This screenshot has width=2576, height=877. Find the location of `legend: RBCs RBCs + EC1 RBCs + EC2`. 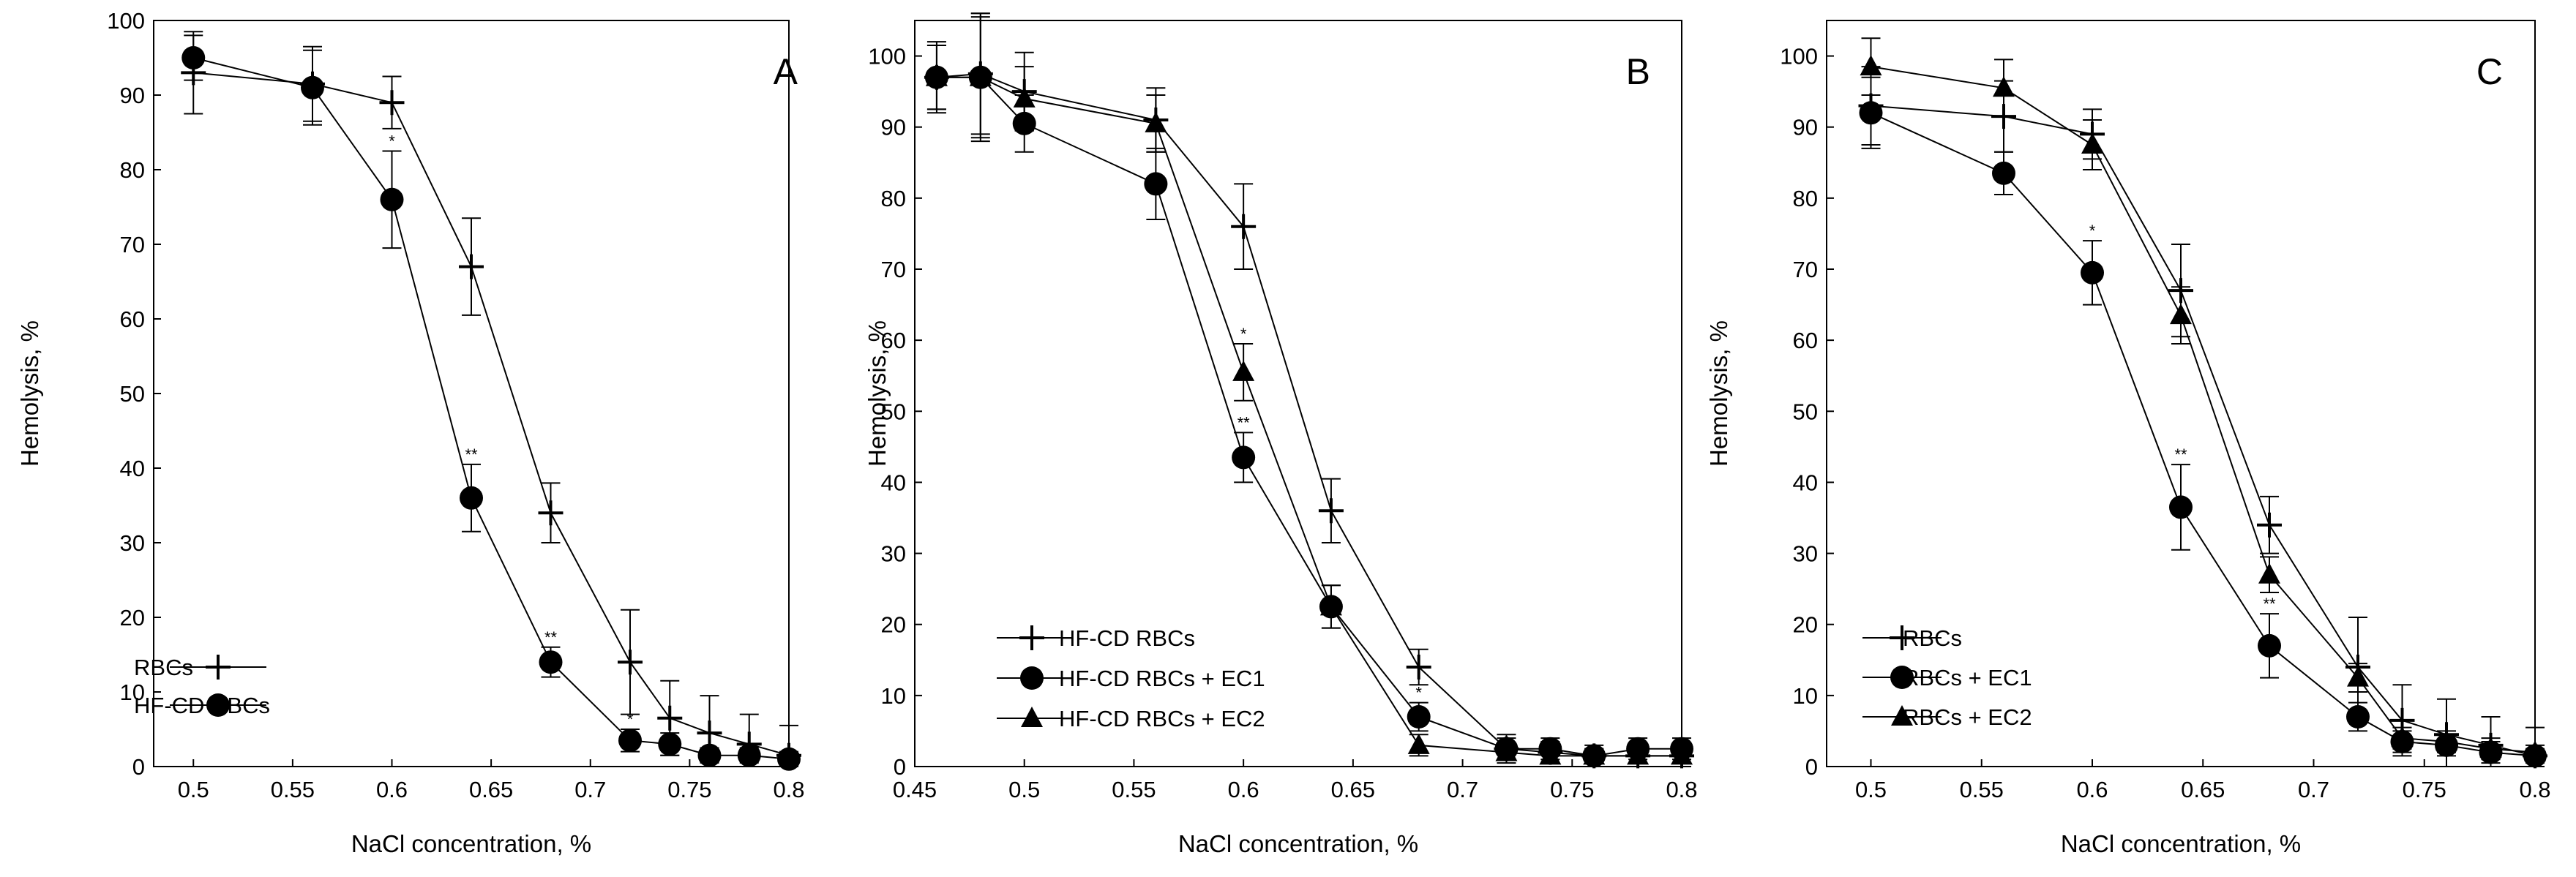

legend: RBCs RBCs + EC1 RBCs + EC2 is located at coordinates (1947, 677).